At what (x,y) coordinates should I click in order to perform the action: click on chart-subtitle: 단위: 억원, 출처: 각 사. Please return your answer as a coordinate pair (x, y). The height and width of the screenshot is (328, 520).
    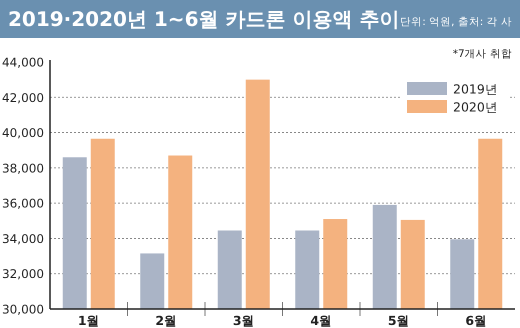
    Looking at the image, I should click on (456, 22).